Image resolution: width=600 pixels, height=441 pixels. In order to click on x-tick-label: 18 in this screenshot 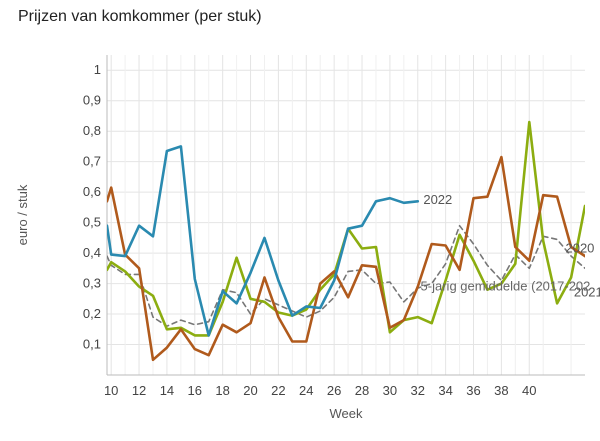, I will do `click(222, 390)`.